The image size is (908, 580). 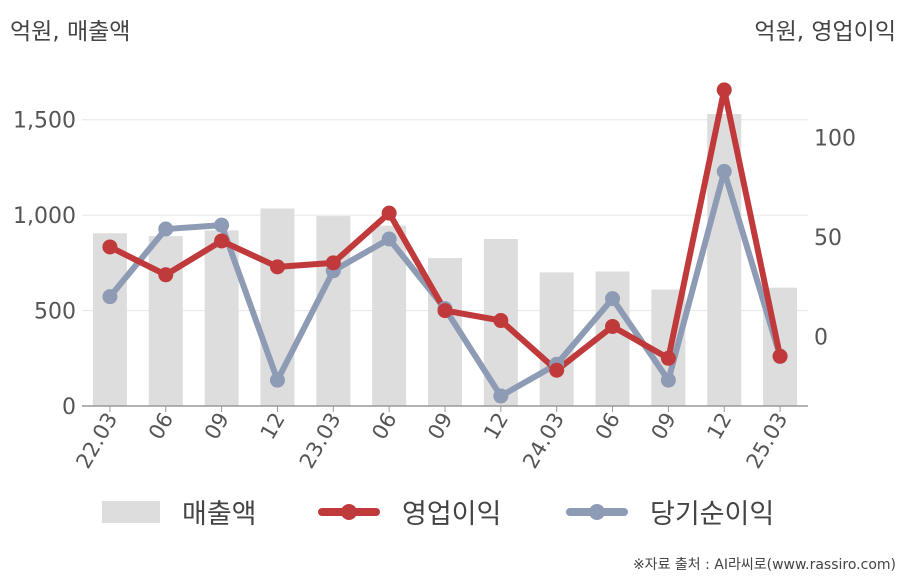 I want to click on legend-line-swatch-operating, so click(x=349, y=511).